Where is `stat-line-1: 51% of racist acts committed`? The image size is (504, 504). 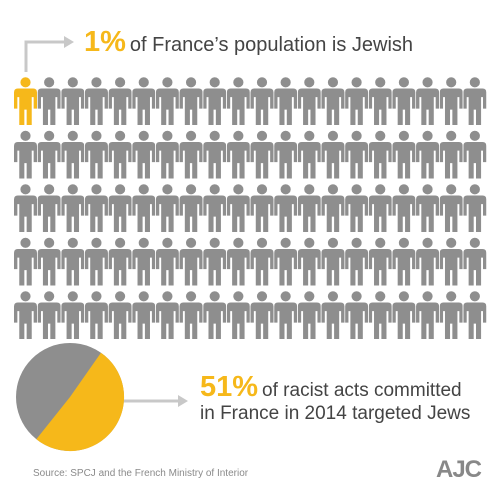
stat-line-1: 51% of racist acts committed is located at coordinates (335, 387).